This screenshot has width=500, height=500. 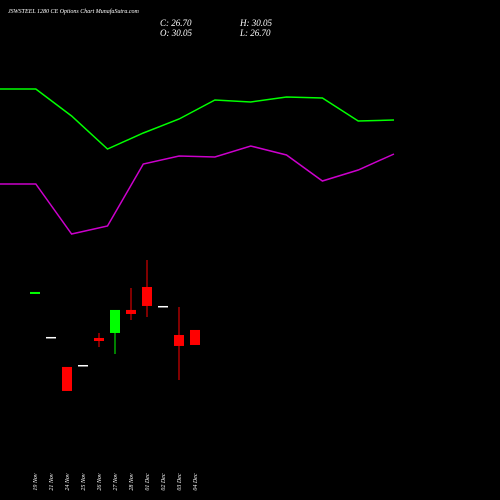 I want to click on low-label: L: 26.70, so click(x=255, y=33).